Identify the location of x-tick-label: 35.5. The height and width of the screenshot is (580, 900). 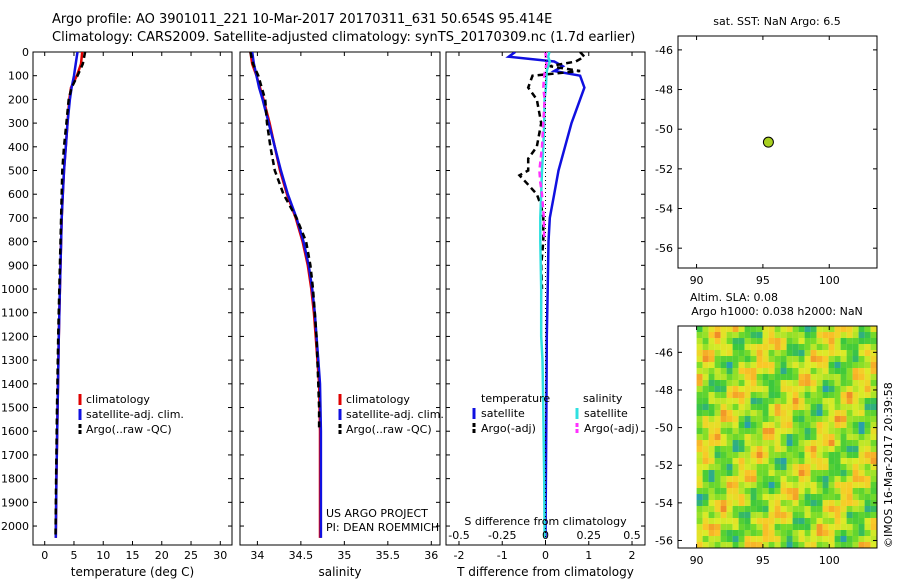
(388, 555).